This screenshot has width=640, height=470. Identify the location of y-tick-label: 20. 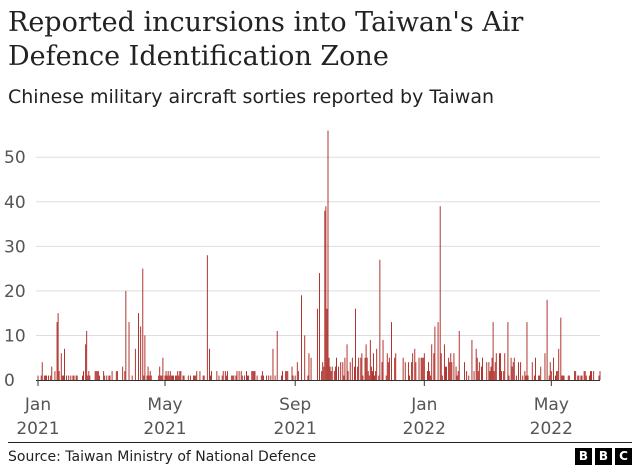
(15, 292).